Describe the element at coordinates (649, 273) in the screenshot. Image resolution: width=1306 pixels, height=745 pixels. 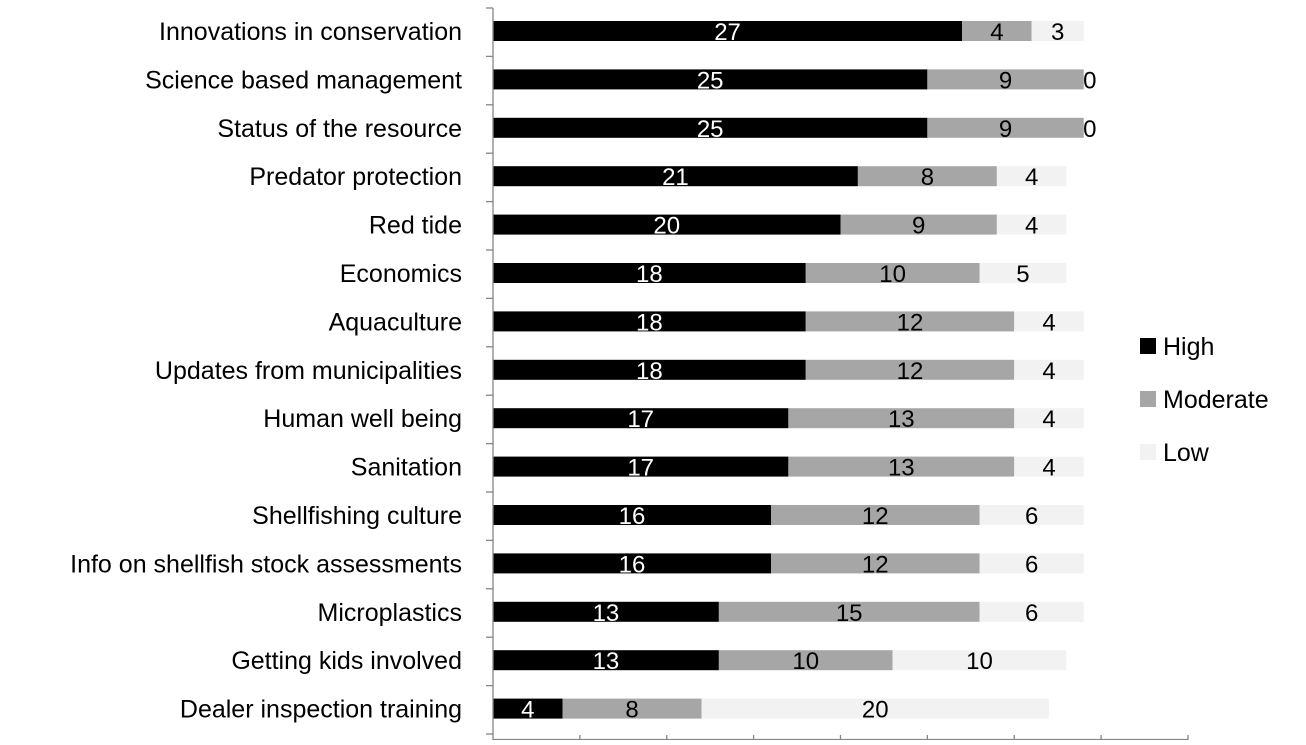
I see `bar-high-economics` at that location.